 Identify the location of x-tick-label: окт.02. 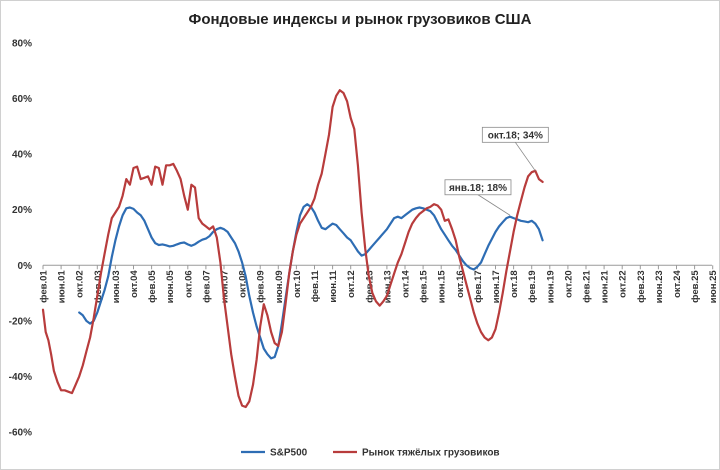
(80, 284).